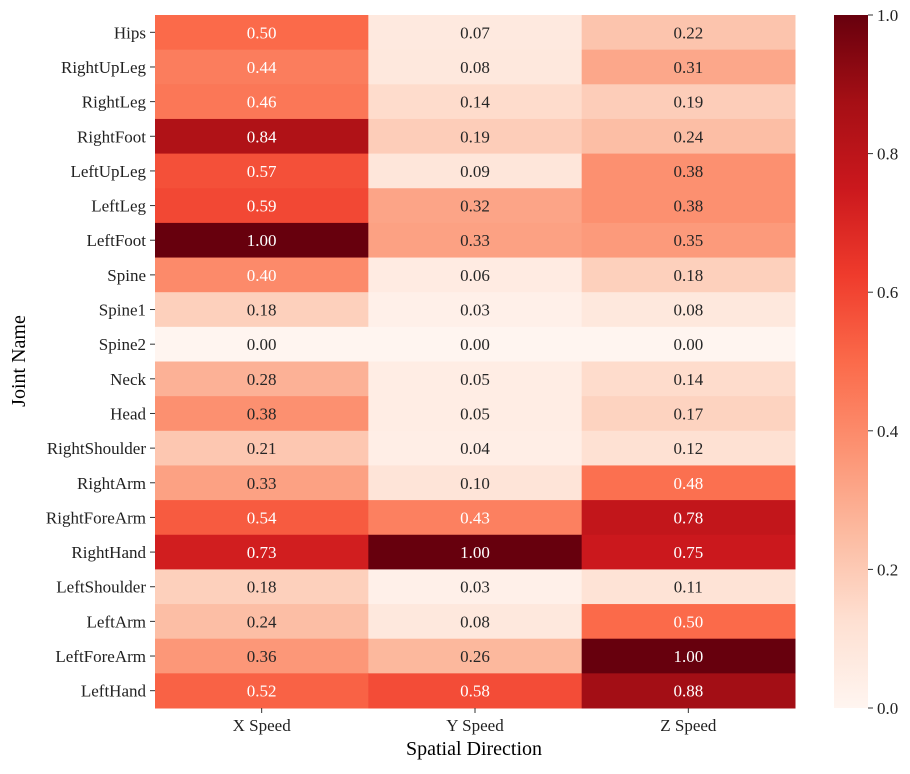 The image size is (910, 774). I want to click on cell-label: 0.35, so click(688, 240).